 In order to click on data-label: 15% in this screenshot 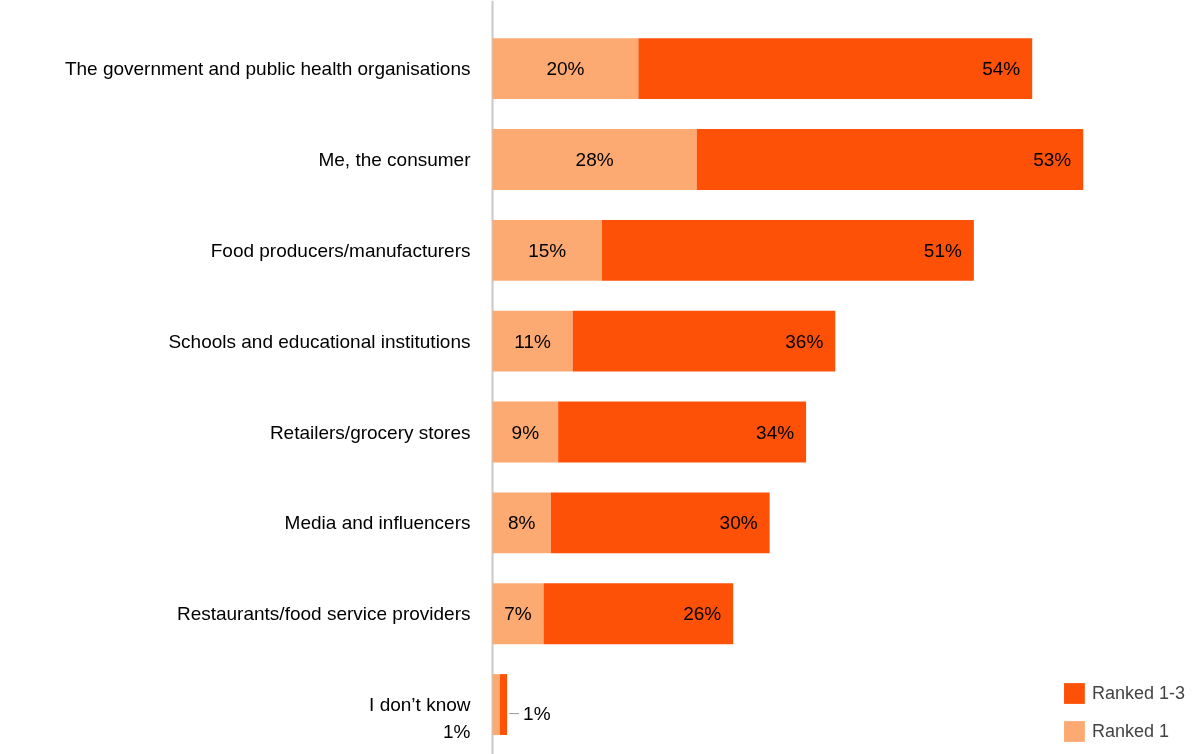, I will do `click(547, 250)`.